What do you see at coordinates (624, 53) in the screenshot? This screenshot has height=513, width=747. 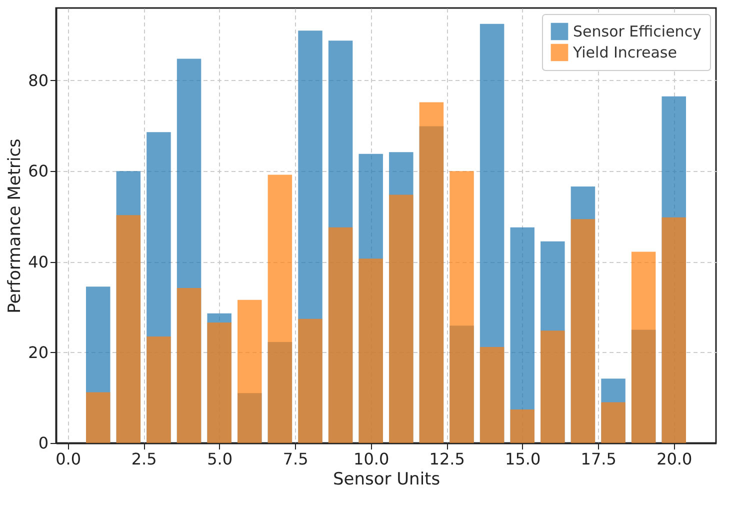 I see `legend-label: Yield Increase` at bounding box center [624, 53].